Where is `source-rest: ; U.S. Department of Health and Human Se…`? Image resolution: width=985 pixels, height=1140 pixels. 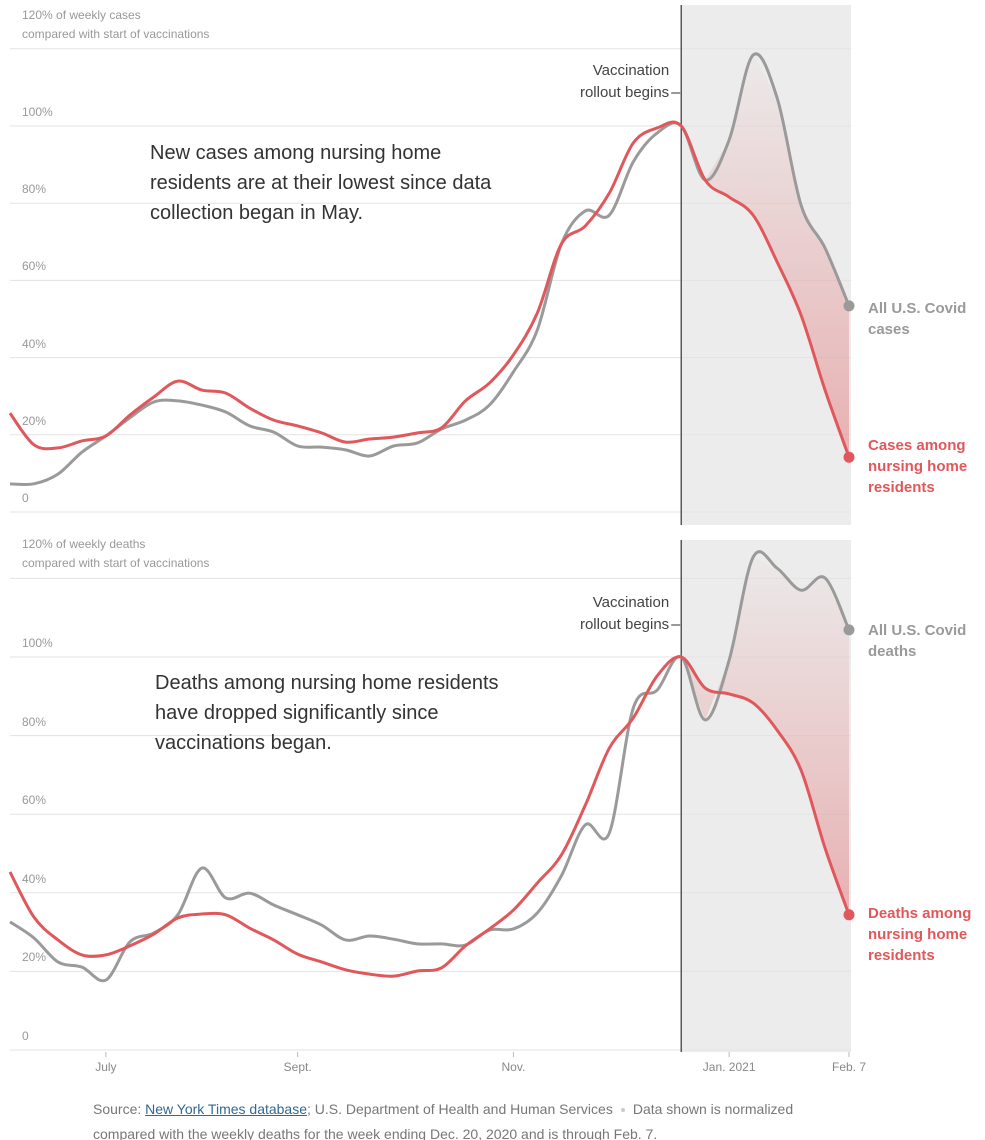
source-rest: ; U.S. Department of Health and Human Se… is located at coordinates (460, 1109).